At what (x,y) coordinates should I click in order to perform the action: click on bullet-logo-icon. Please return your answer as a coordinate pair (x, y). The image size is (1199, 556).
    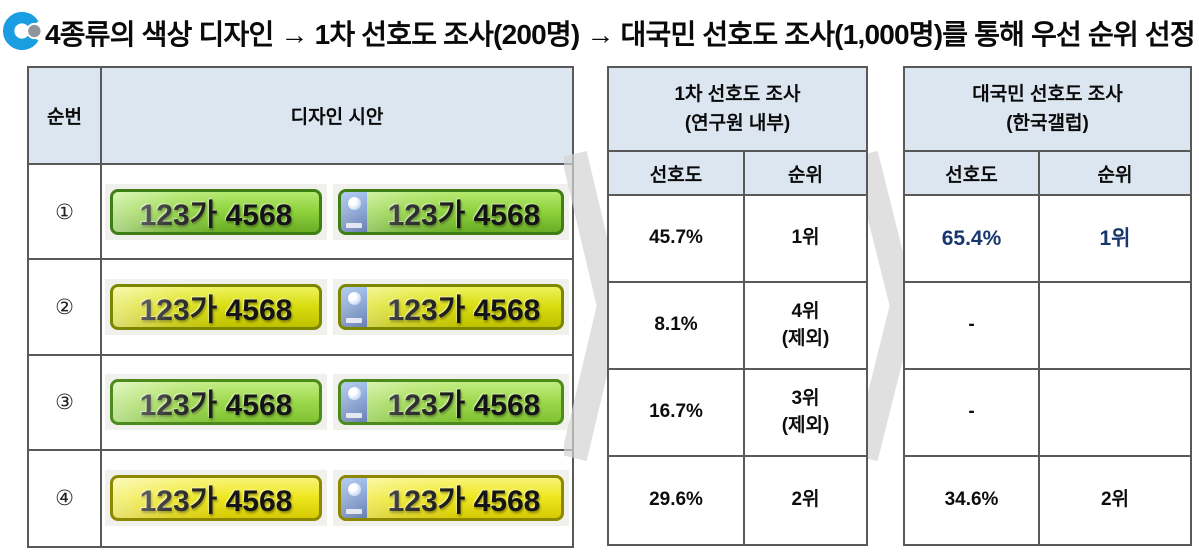
    Looking at the image, I should click on (22, 31).